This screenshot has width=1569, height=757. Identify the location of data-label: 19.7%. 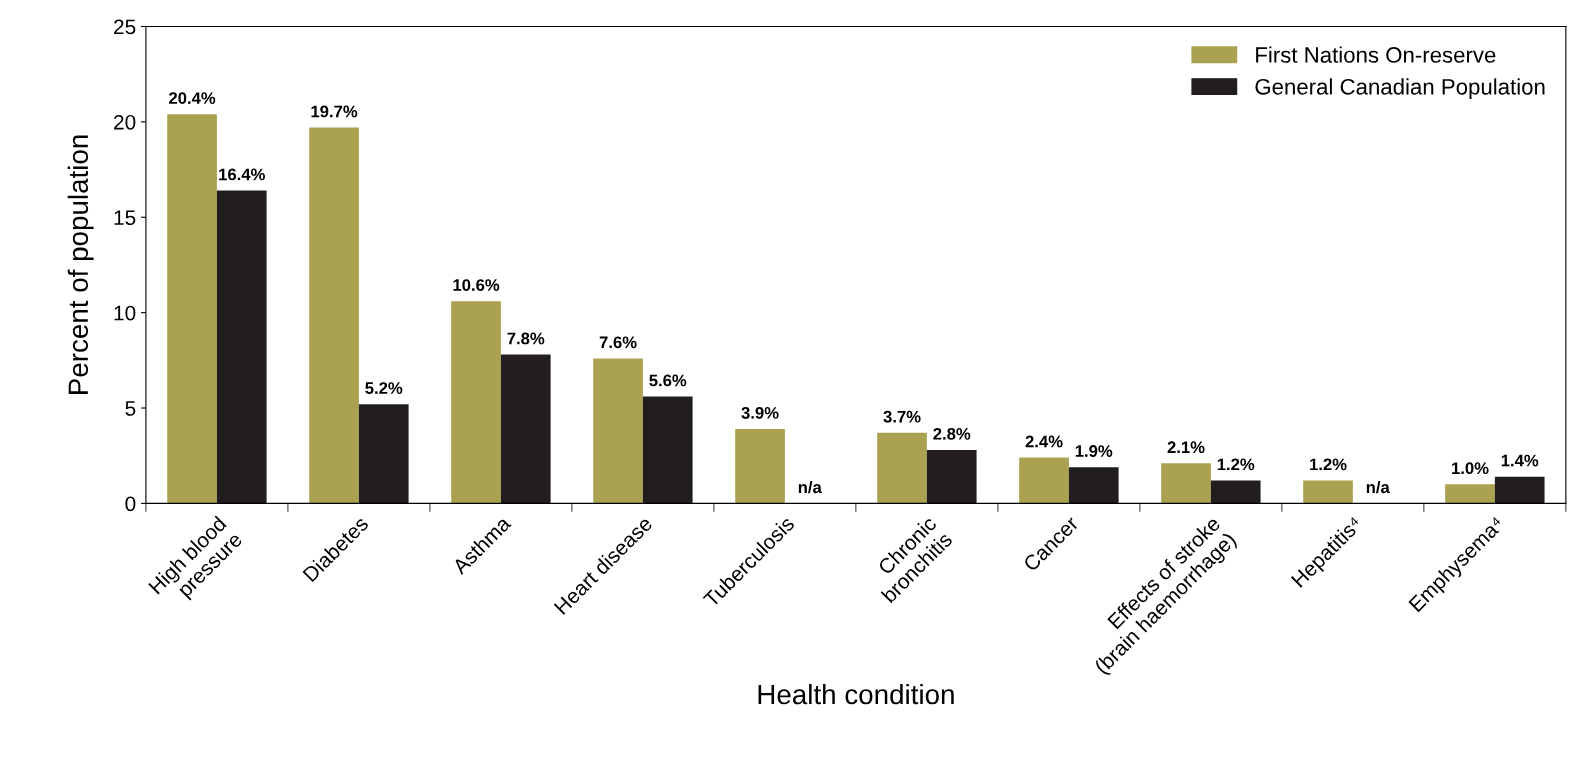
(334, 111).